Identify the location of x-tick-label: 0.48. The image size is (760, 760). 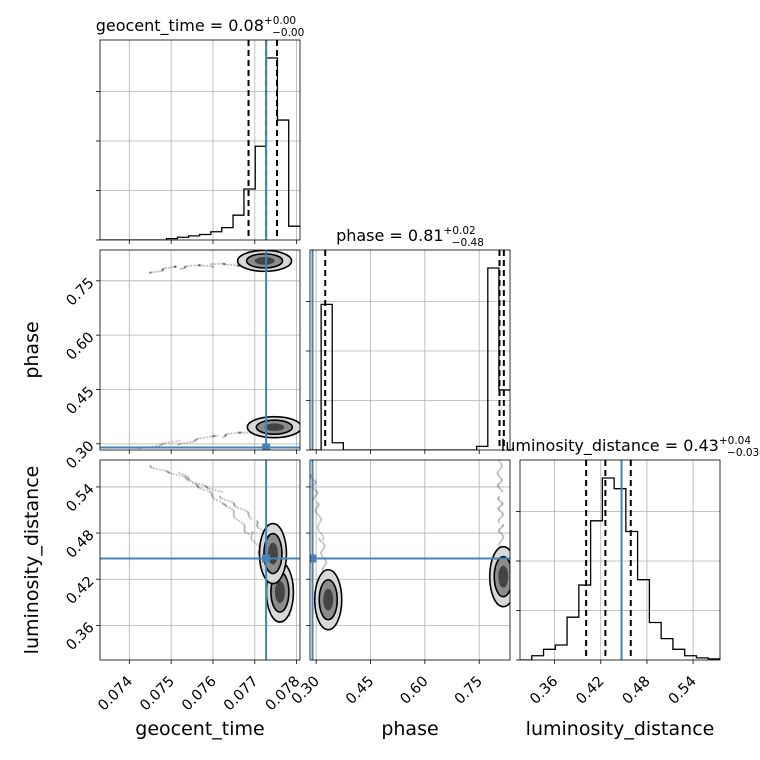
(637, 691).